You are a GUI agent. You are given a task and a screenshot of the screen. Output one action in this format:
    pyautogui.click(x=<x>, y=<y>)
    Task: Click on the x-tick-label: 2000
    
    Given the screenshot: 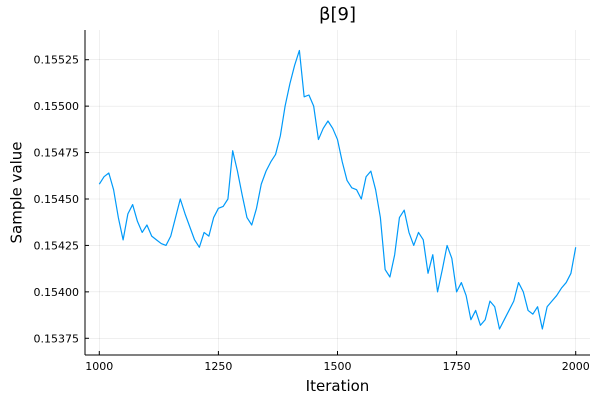 What is the action you would take?
    pyautogui.click(x=576, y=366)
    